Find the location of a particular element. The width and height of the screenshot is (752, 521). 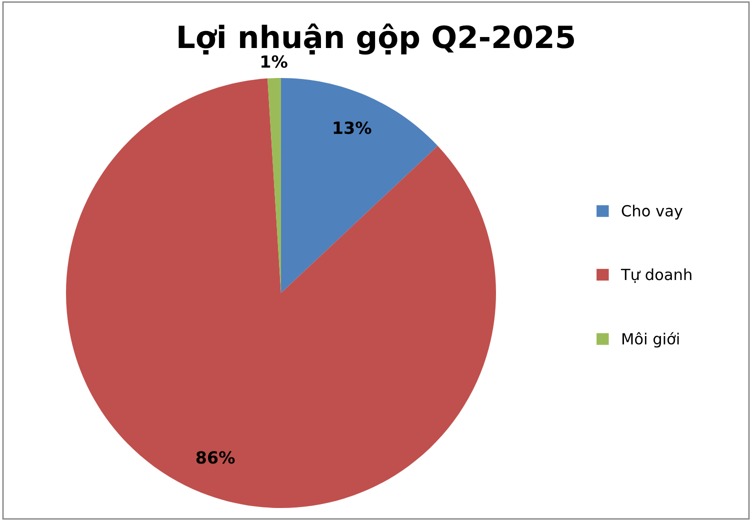

legend-label: Môi giới is located at coordinates (650, 340).